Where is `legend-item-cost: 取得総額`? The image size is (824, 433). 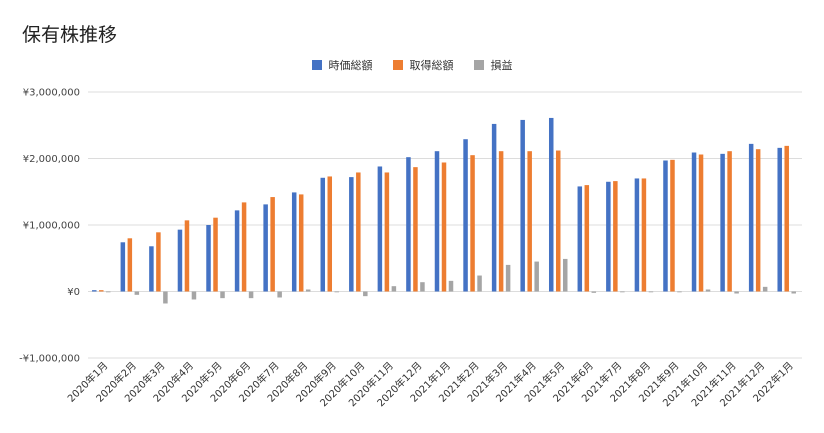
legend-item-cost: 取得総額 is located at coordinates (423, 65).